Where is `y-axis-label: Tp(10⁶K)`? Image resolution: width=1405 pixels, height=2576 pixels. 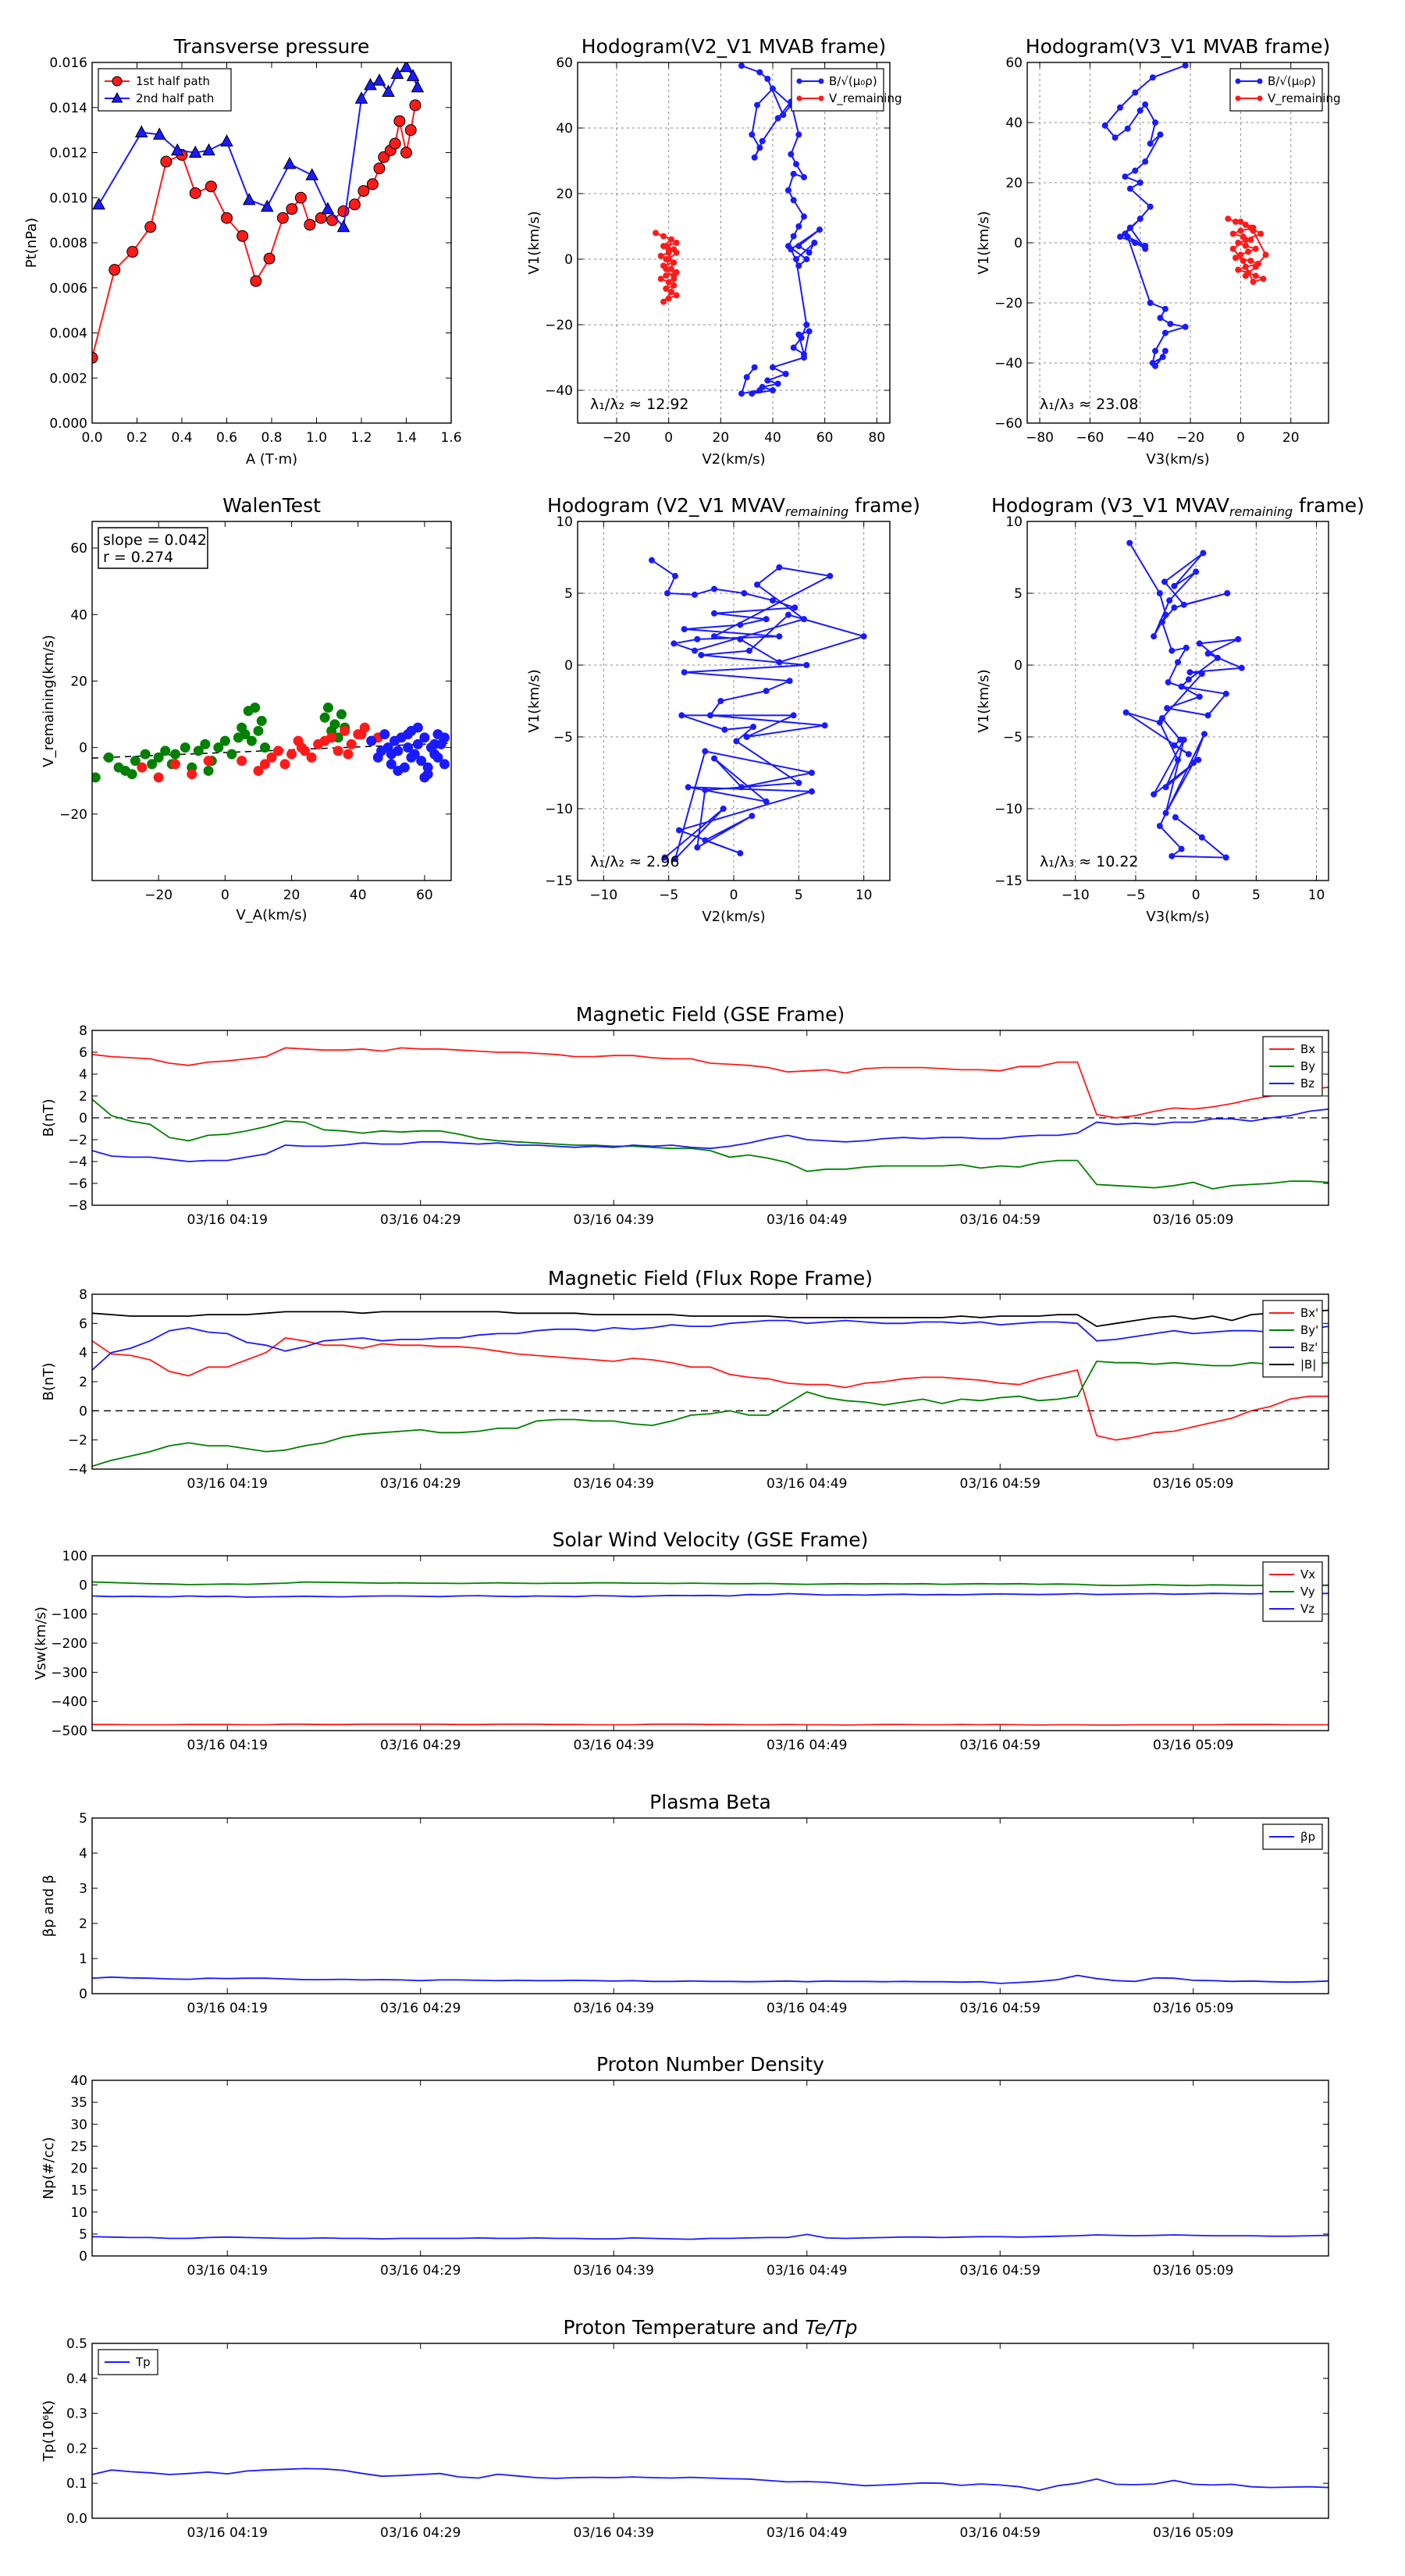
y-axis-label: Tp(10⁶K) is located at coordinates (49, 2431).